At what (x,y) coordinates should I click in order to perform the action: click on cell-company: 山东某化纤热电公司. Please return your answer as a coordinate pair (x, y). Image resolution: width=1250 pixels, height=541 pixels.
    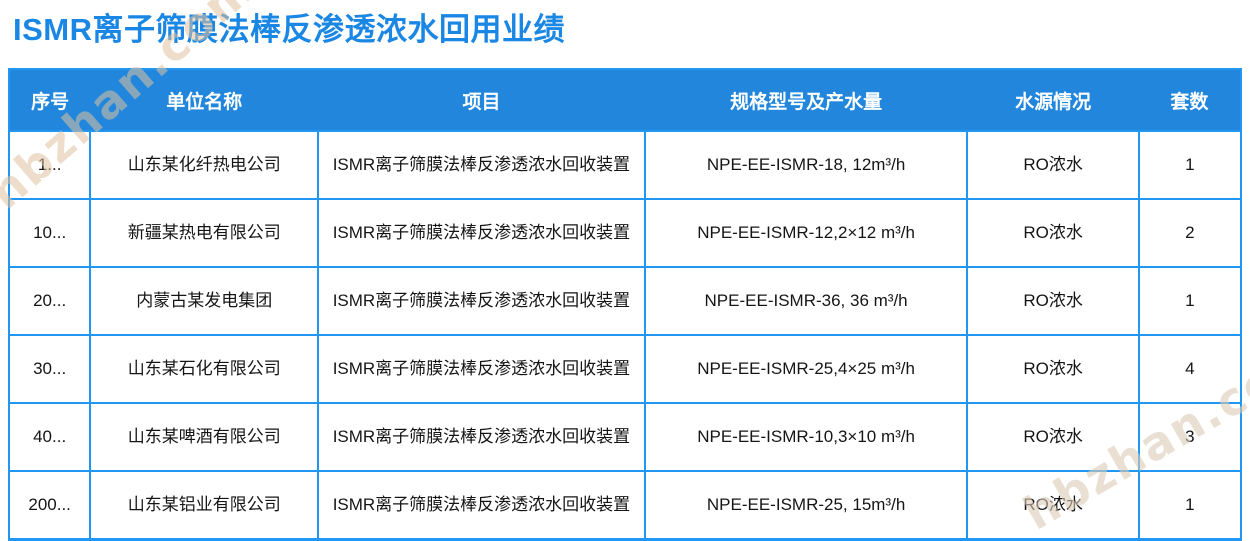
    Looking at the image, I should click on (204, 165).